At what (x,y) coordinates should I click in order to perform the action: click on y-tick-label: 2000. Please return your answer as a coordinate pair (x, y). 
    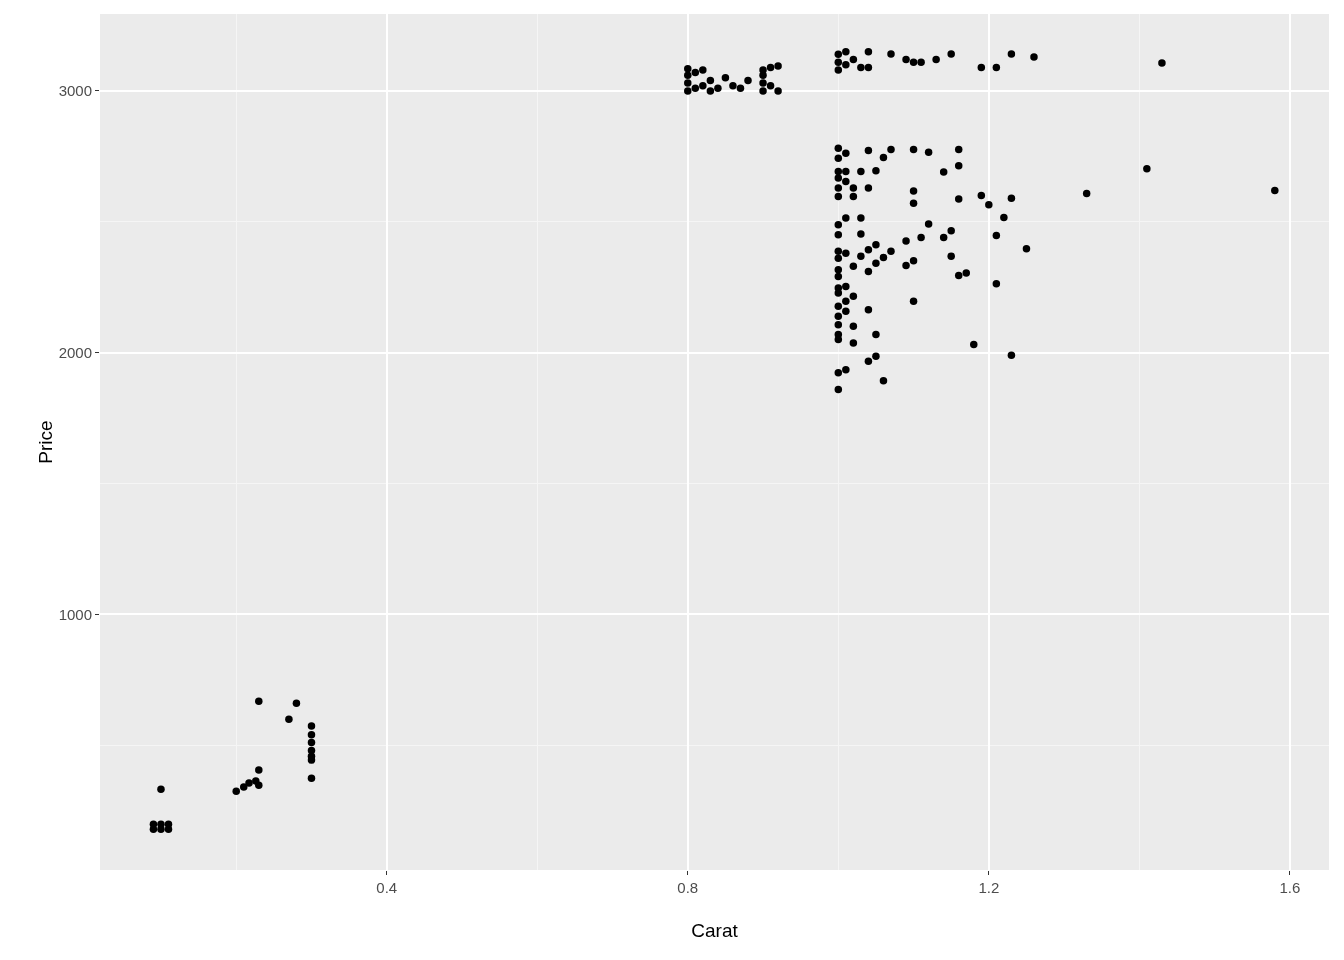
    Looking at the image, I should click on (75, 352).